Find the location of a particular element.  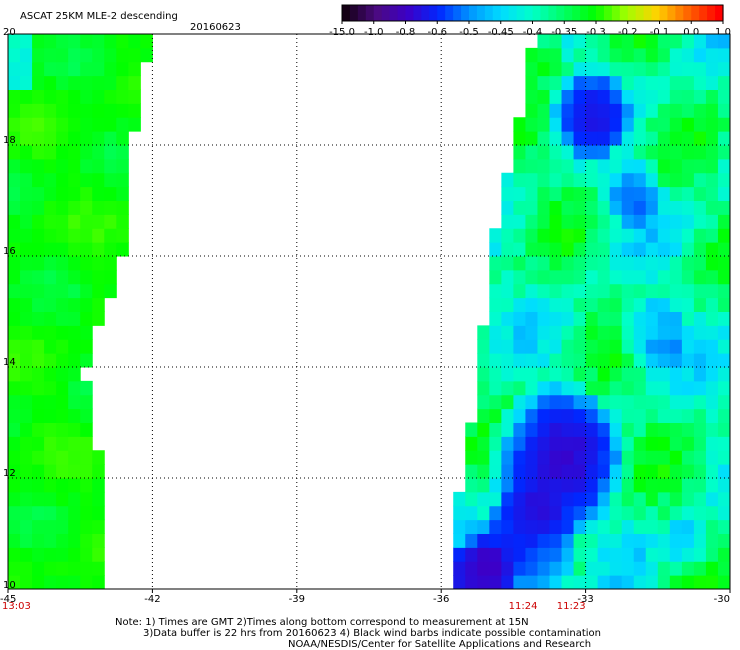

colorbar-label: 0.0 is located at coordinates (691, 32).